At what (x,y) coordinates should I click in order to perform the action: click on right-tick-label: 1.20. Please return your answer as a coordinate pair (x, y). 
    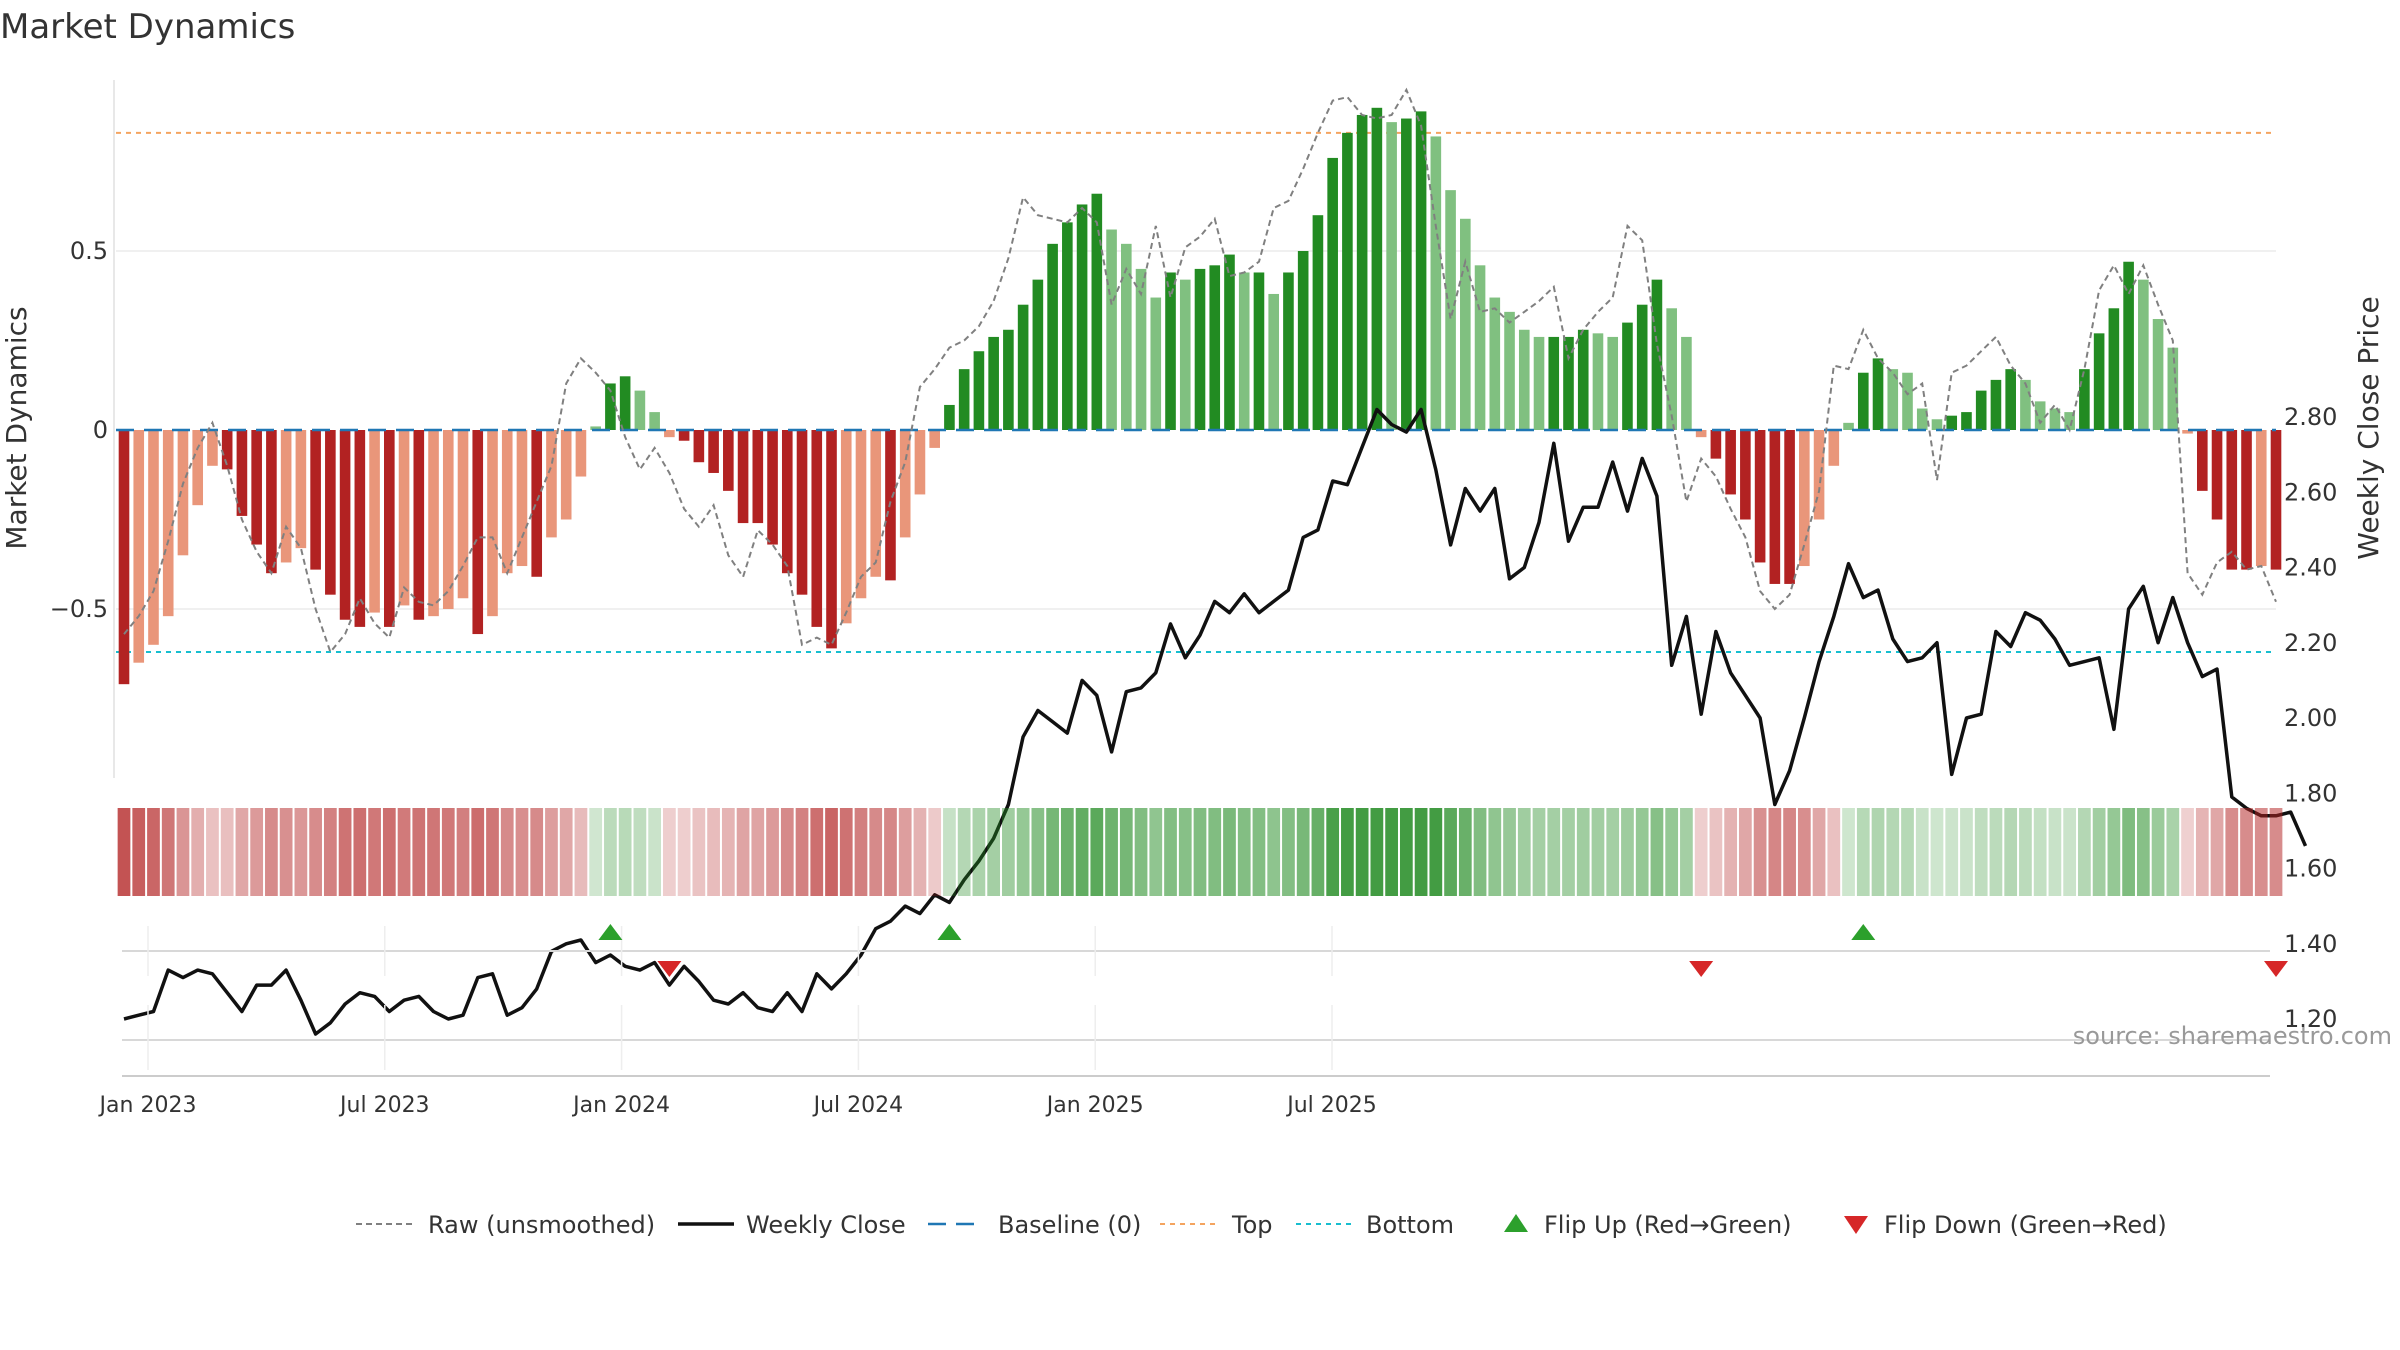
    Looking at the image, I should click on (2310, 1019).